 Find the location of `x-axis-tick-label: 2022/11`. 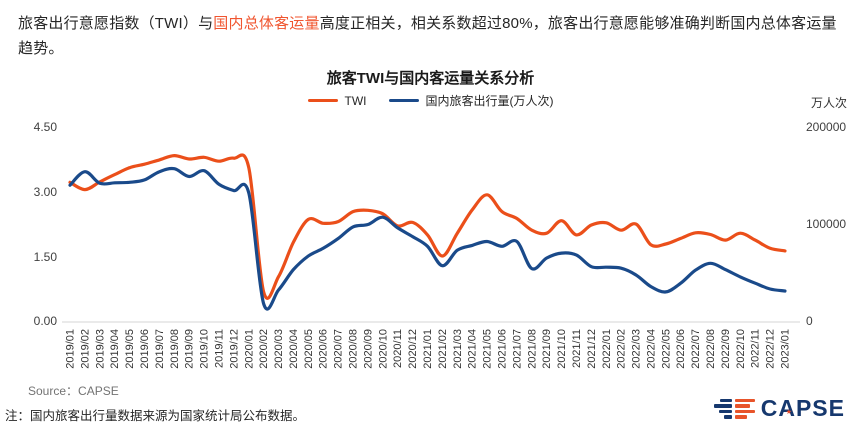

x-axis-tick-label: 2022/11 is located at coordinates (756, 348).